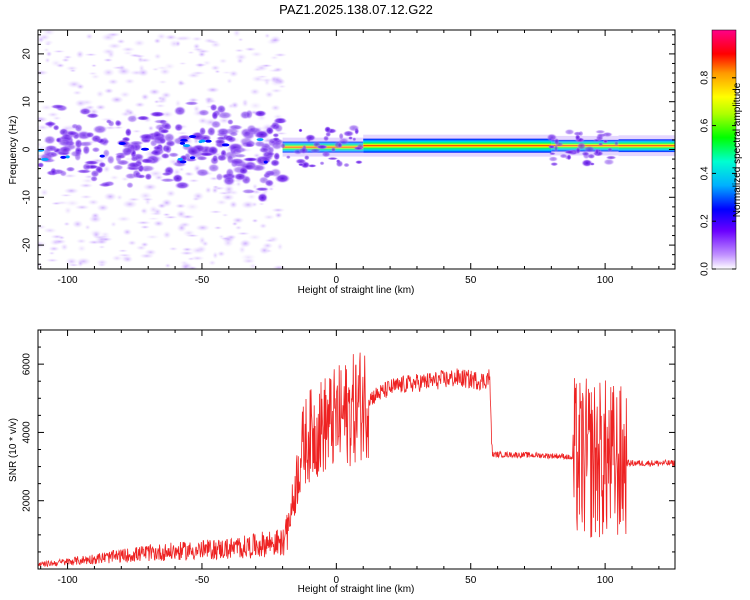  Describe the element at coordinates (356, 290) in the screenshot. I see `spectrogram-x-axis-label: Height of straight line (km)` at that location.